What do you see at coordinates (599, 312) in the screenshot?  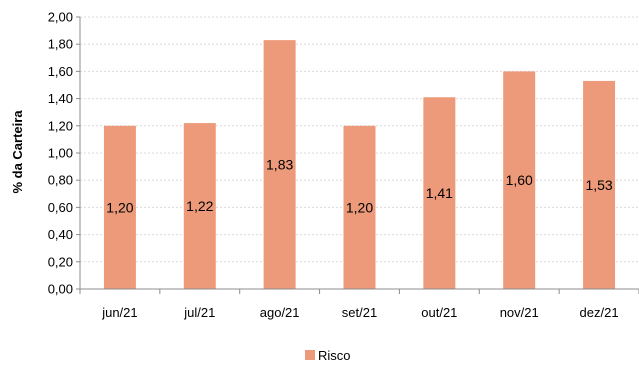 I see `x-tick-label: dez/21` at bounding box center [599, 312].